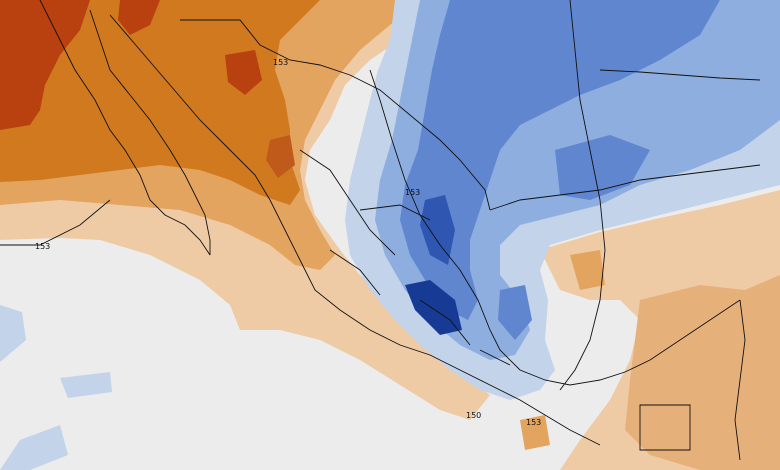  Describe the element at coordinates (45, 65) in the screenshot. I see `warm-strong-northwest` at that location.